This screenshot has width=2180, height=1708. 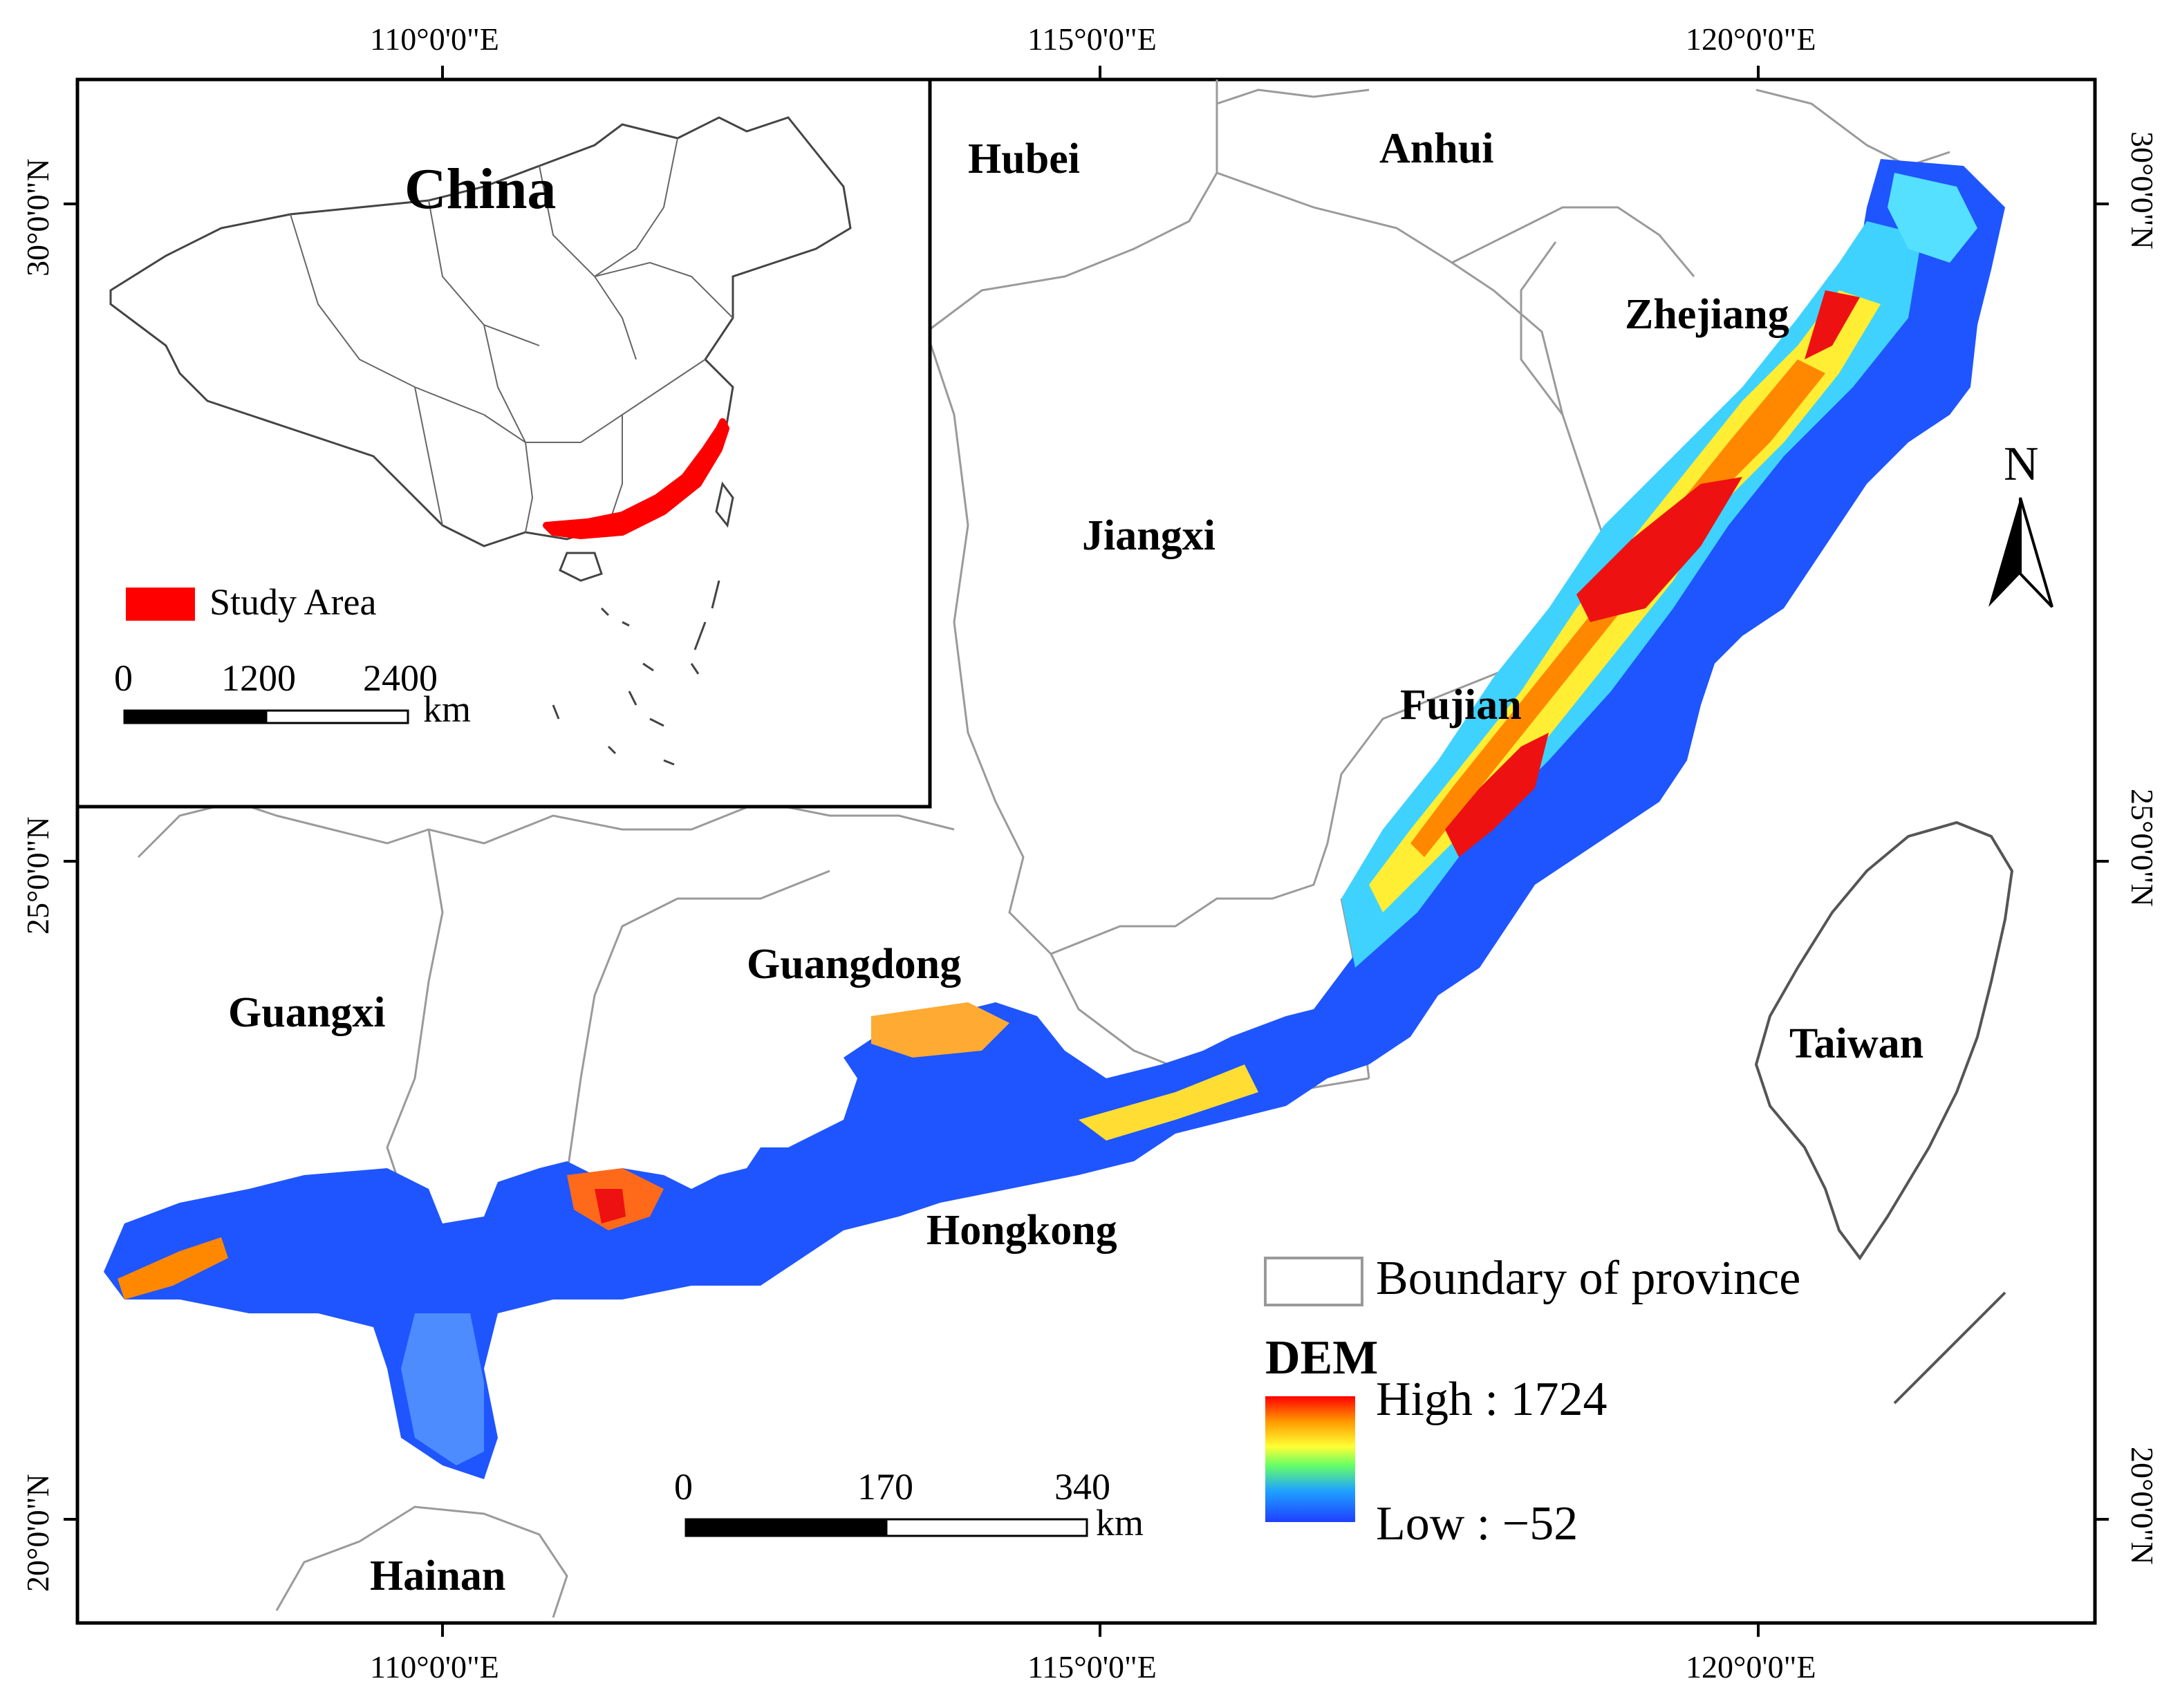 What do you see at coordinates (2143, 190) in the screenshot?
I see `lat-tick-30-right: 30°0'0"N` at bounding box center [2143, 190].